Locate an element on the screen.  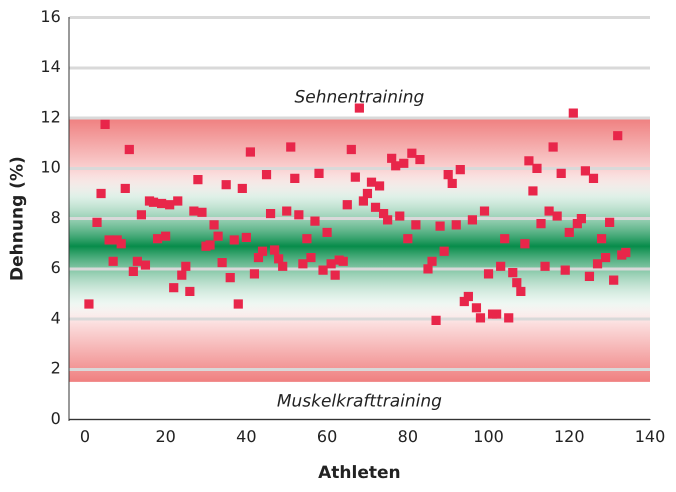
x-tick-label: 120 is located at coordinates (569, 436).